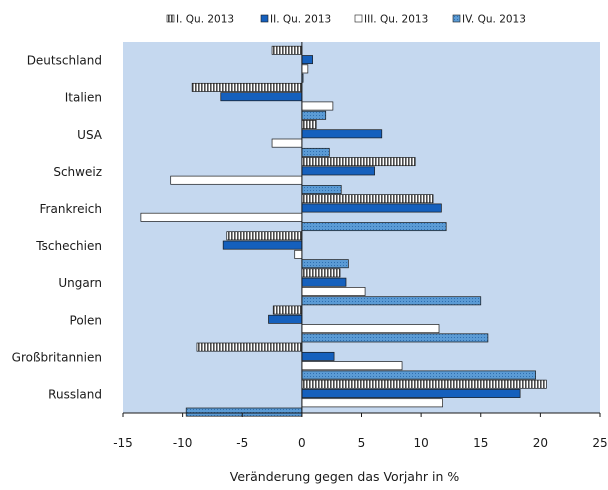  Describe the element at coordinates (540, 443) in the screenshot. I see `x-tick-label-8: 20` at that location.